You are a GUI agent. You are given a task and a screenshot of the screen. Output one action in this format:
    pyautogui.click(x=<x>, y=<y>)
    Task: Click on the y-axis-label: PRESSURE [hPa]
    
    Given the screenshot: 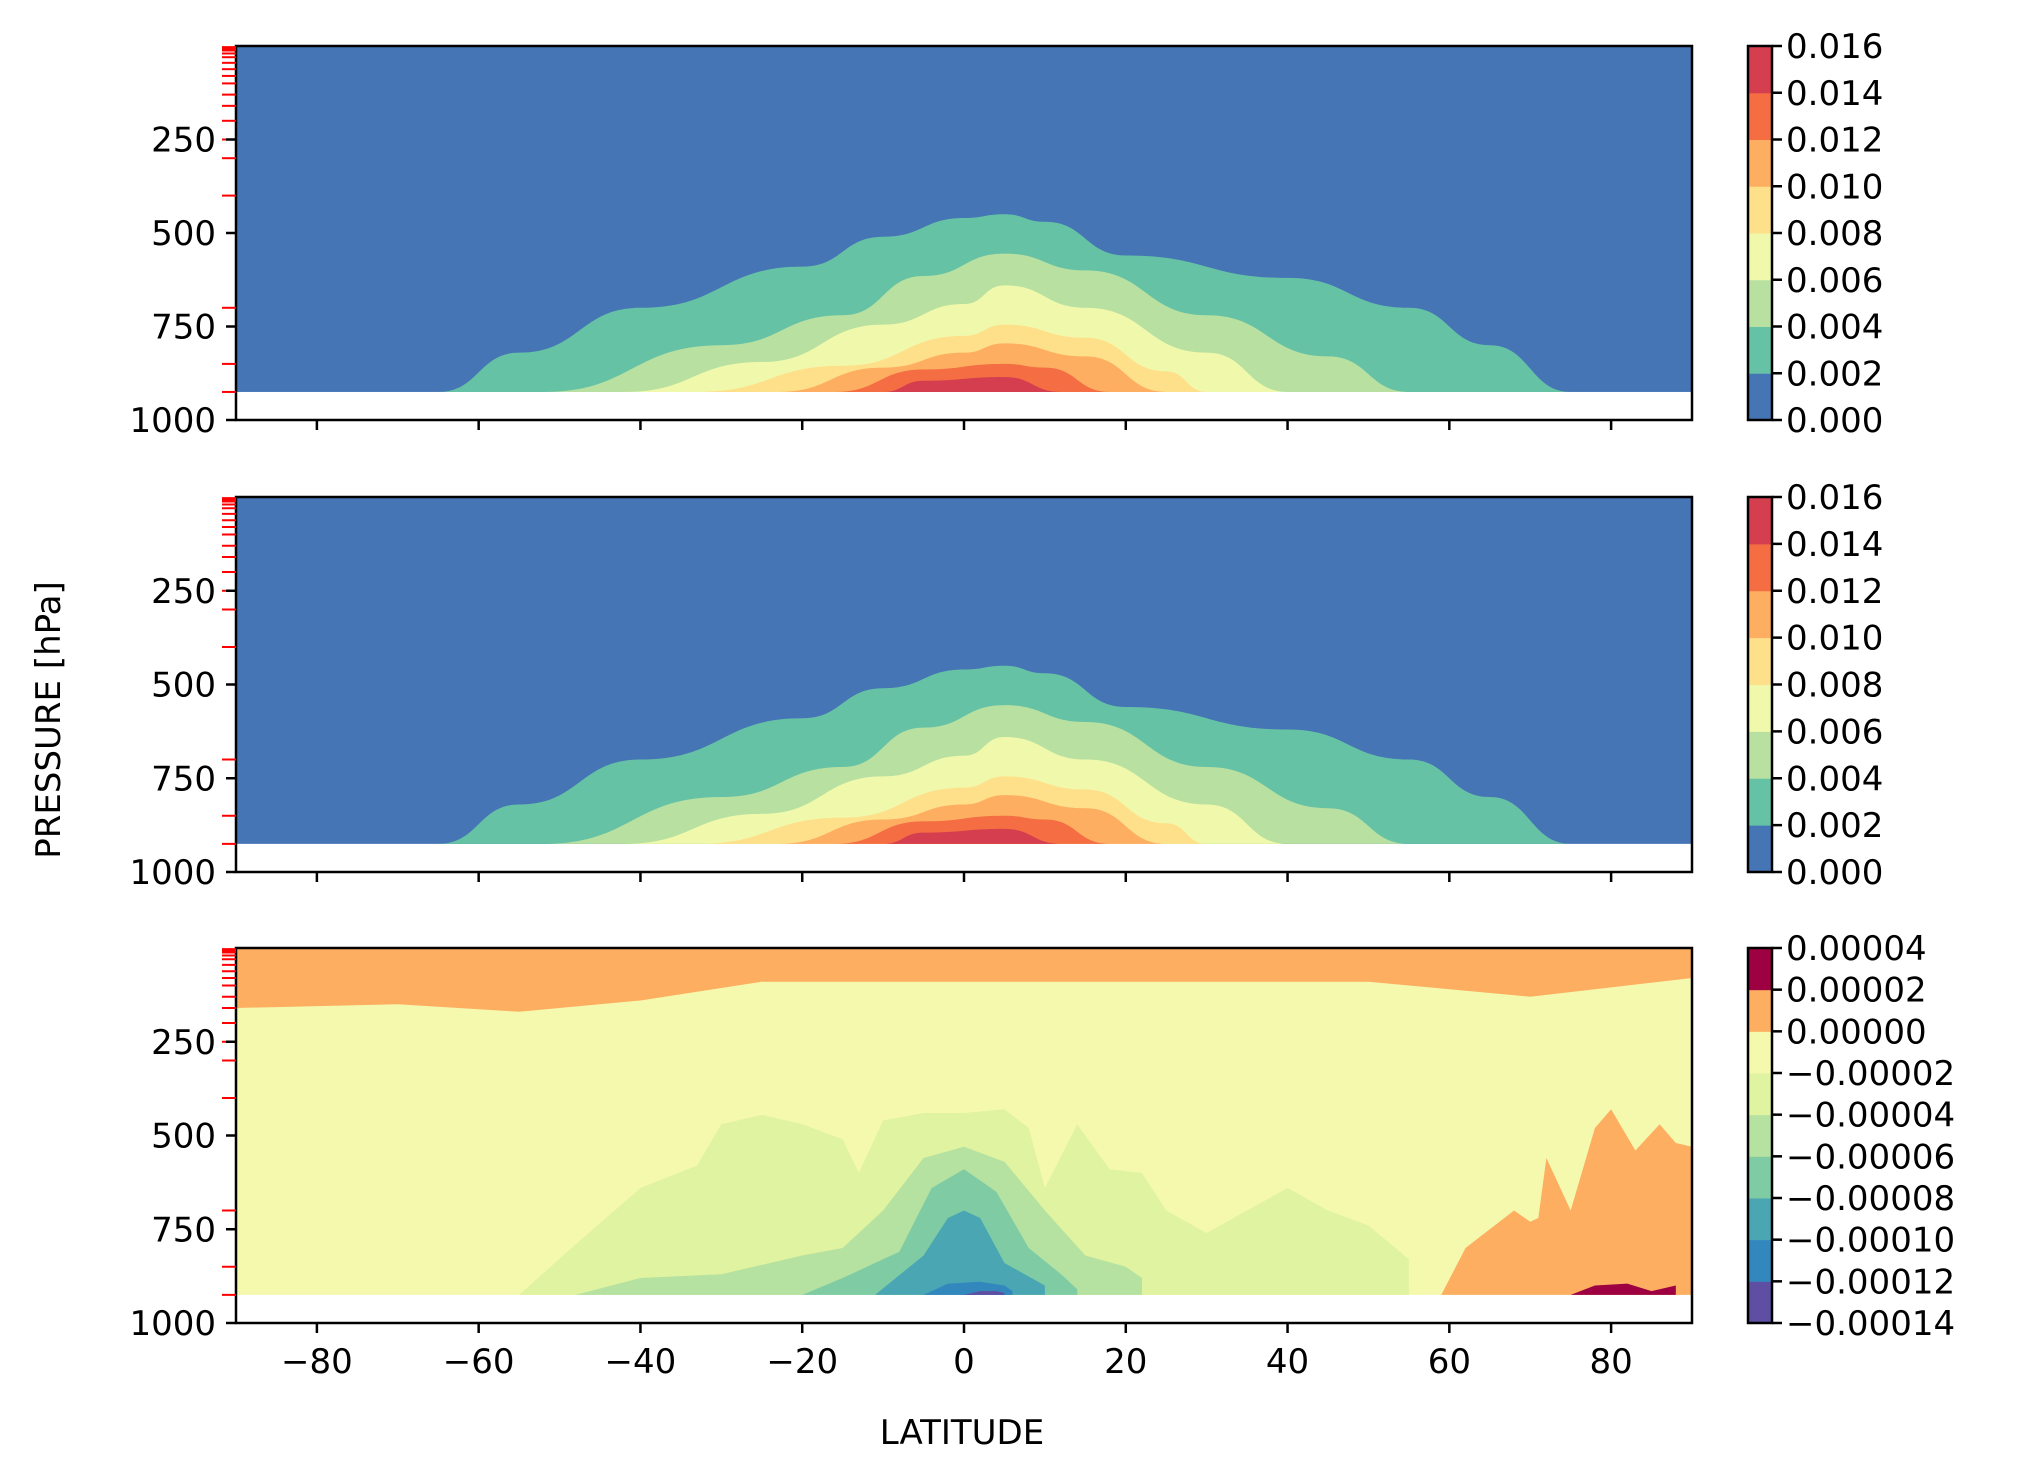 What is the action you would take?
    pyautogui.click(x=49, y=719)
    